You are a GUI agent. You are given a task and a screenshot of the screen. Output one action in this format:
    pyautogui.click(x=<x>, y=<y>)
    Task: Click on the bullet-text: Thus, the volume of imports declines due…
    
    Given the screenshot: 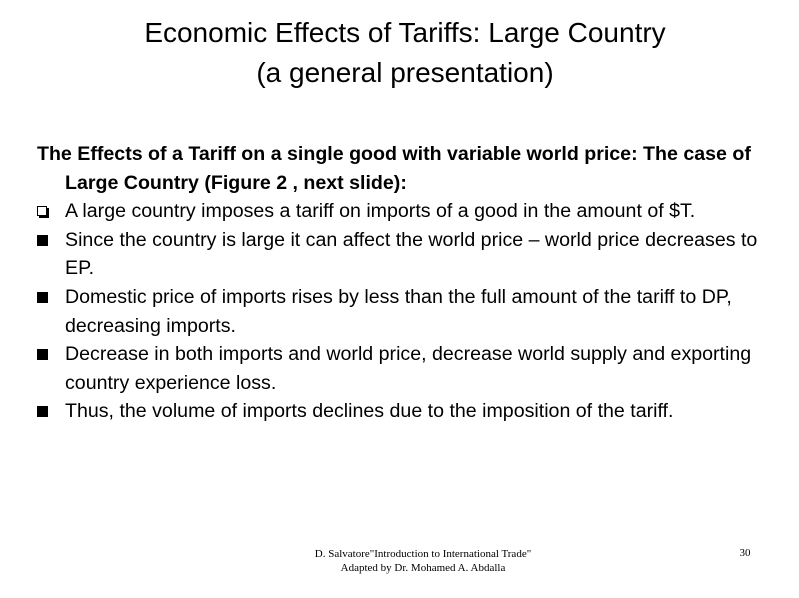 What is the action you would take?
    pyautogui.click(x=369, y=411)
    